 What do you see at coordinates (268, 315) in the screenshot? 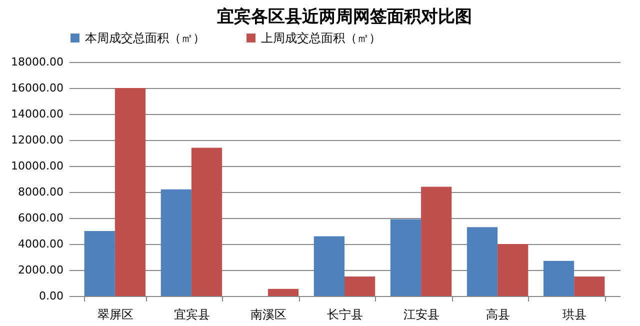
I see `x-tick-label: 南溪区` at bounding box center [268, 315].